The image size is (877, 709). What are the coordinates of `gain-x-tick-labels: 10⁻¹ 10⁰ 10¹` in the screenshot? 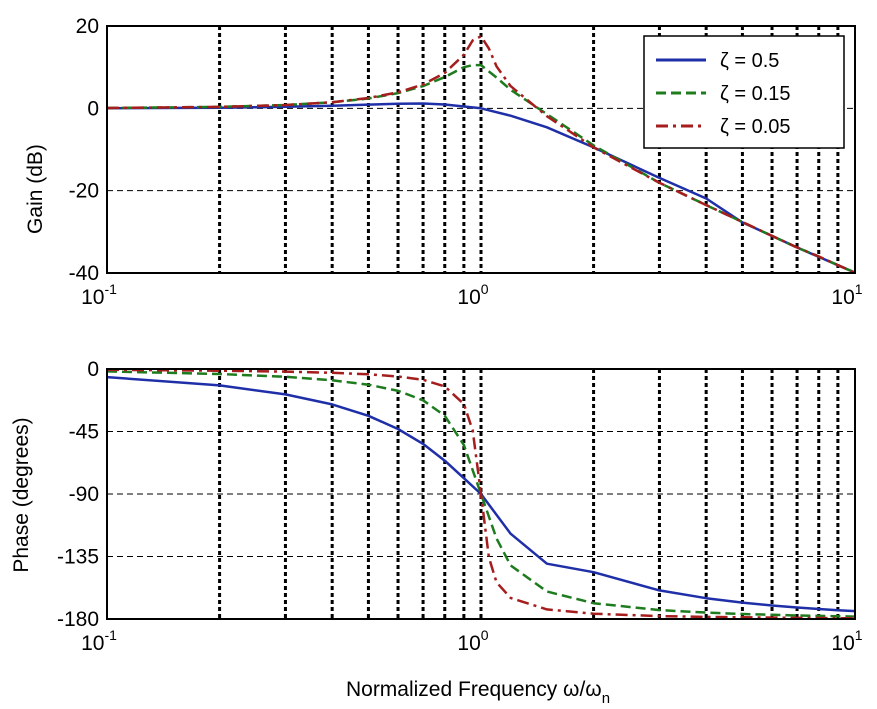 It's located at (472, 295).